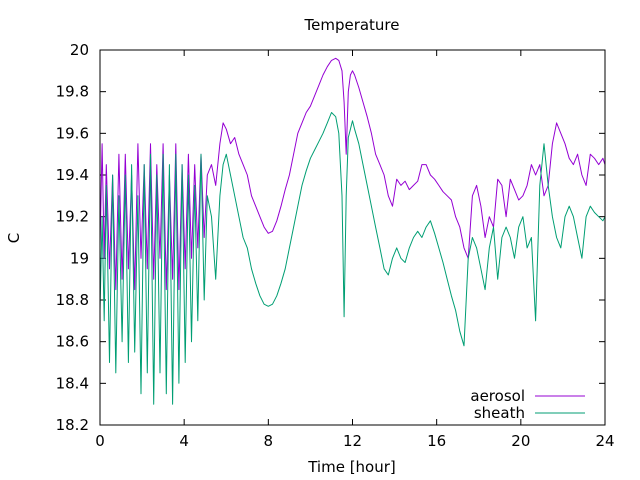  What do you see at coordinates (72, 342) in the screenshot?
I see `y-tick-label: 18.6` at bounding box center [72, 342].